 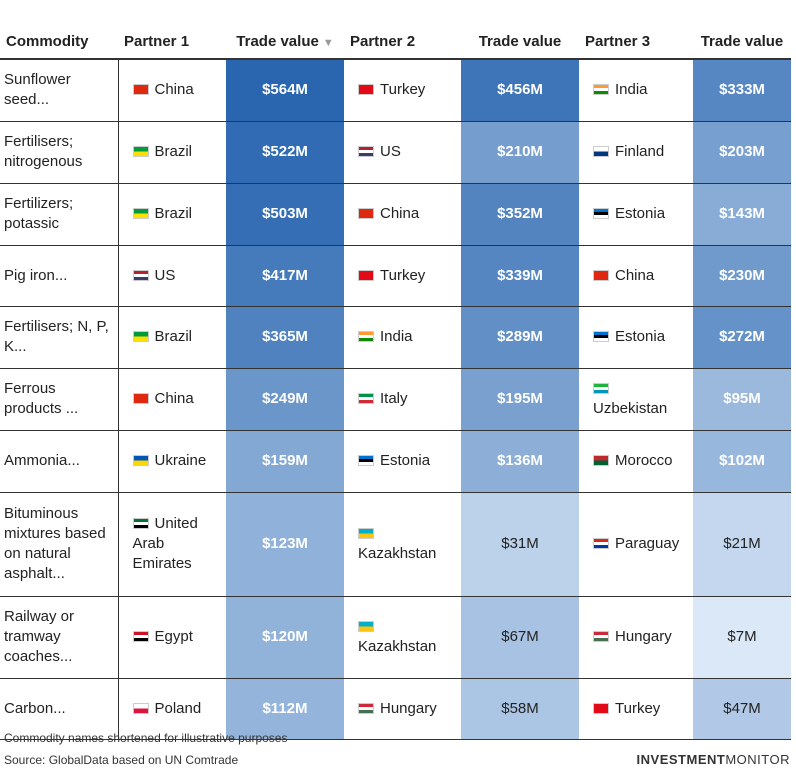 I want to click on turkey-flag-icon, so click(x=601, y=708).